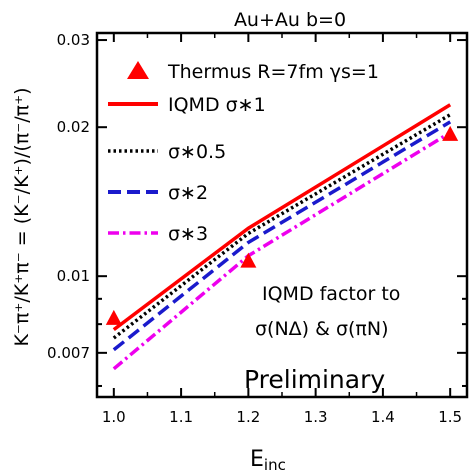 The height and width of the screenshot is (474, 474). Describe the element at coordinates (188, 193) in the screenshot. I see `legend-label-sigma-2: σ∗2` at that location.